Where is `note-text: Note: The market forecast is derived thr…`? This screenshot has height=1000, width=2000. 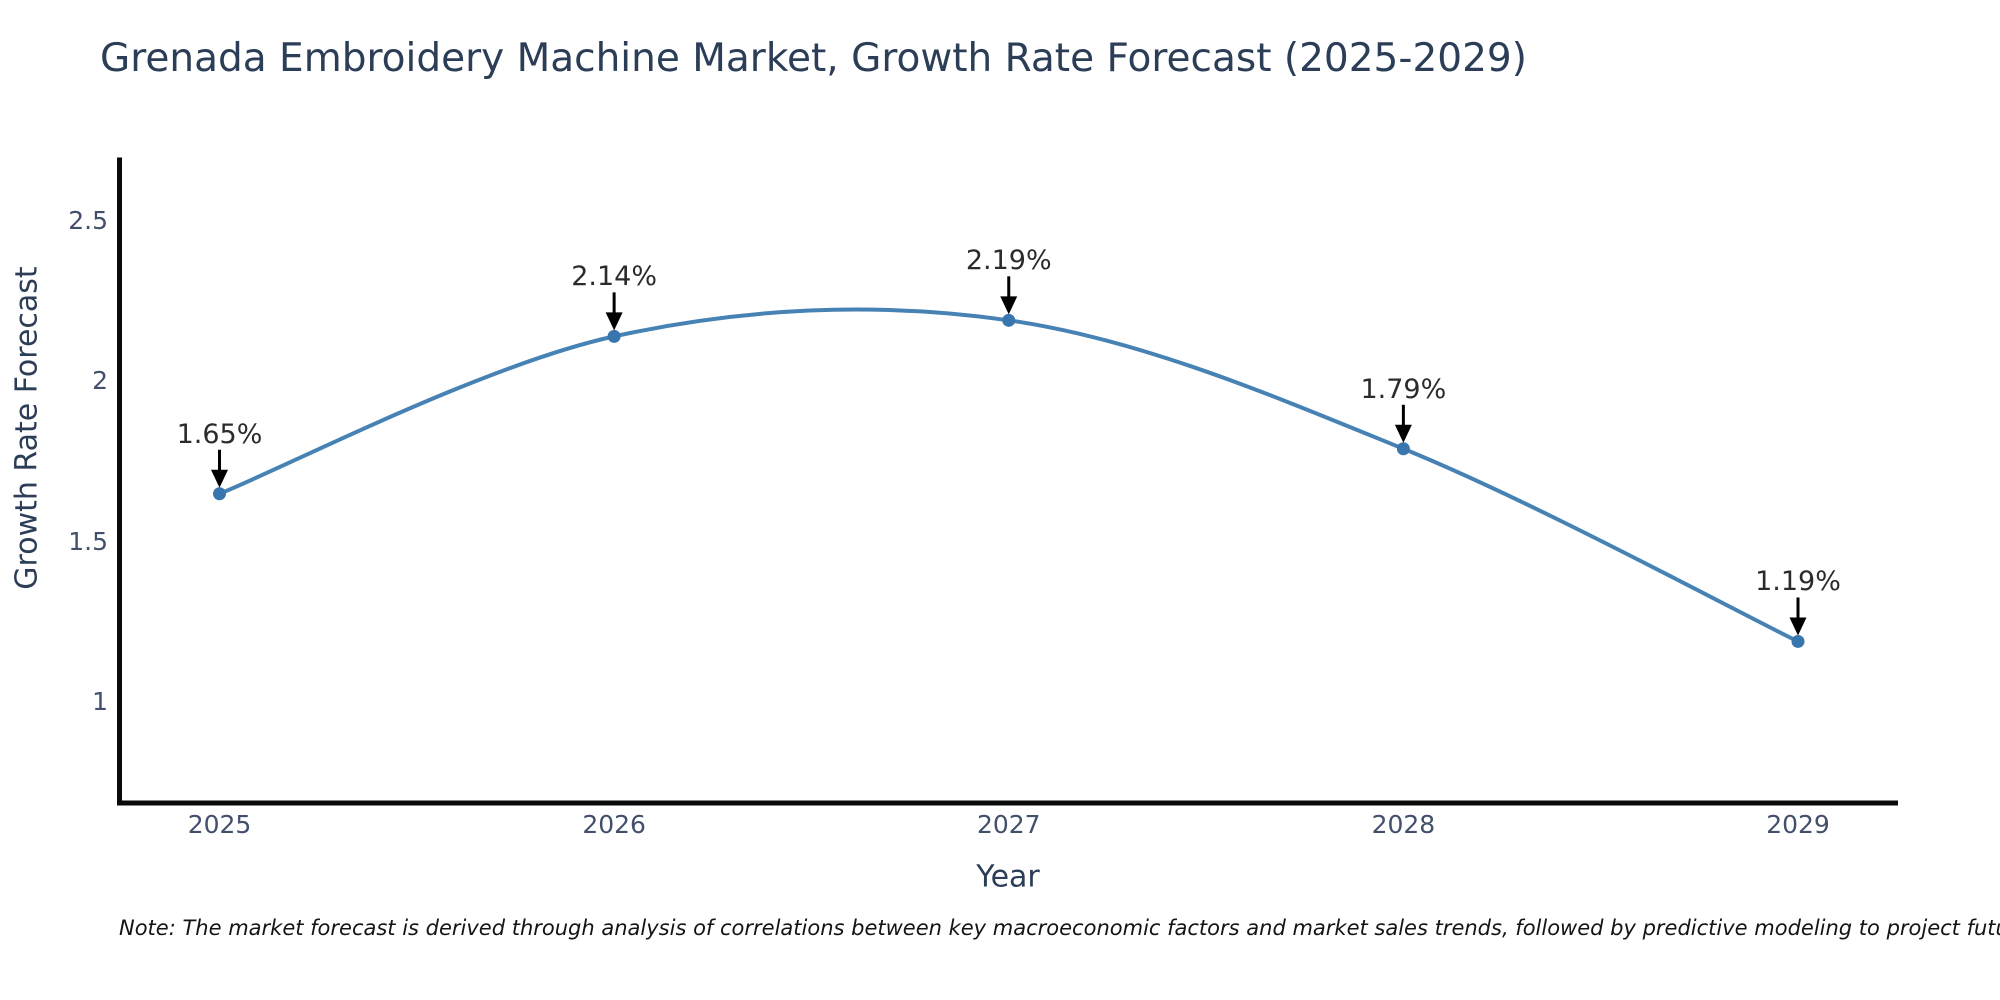
note-text: Note: The market forecast is derived thr… is located at coordinates (1059, 928).